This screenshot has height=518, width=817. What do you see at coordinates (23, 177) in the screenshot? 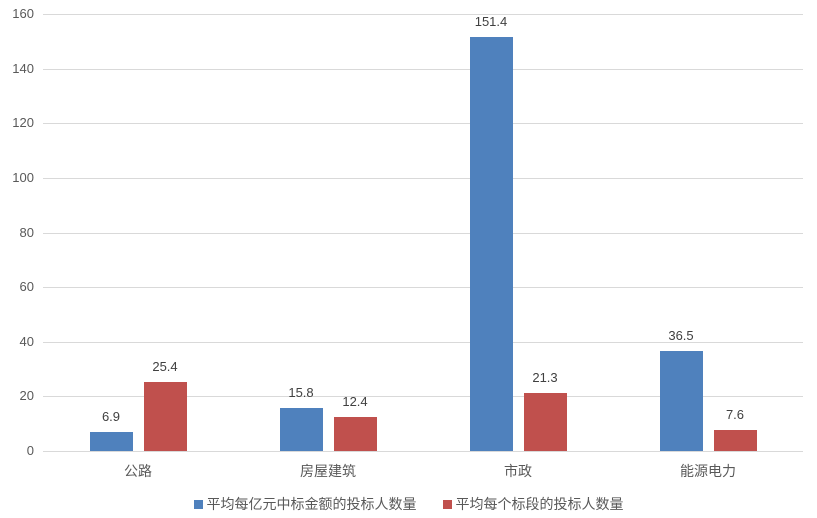
I see `y-tick-label: 100` at bounding box center [23, 177].